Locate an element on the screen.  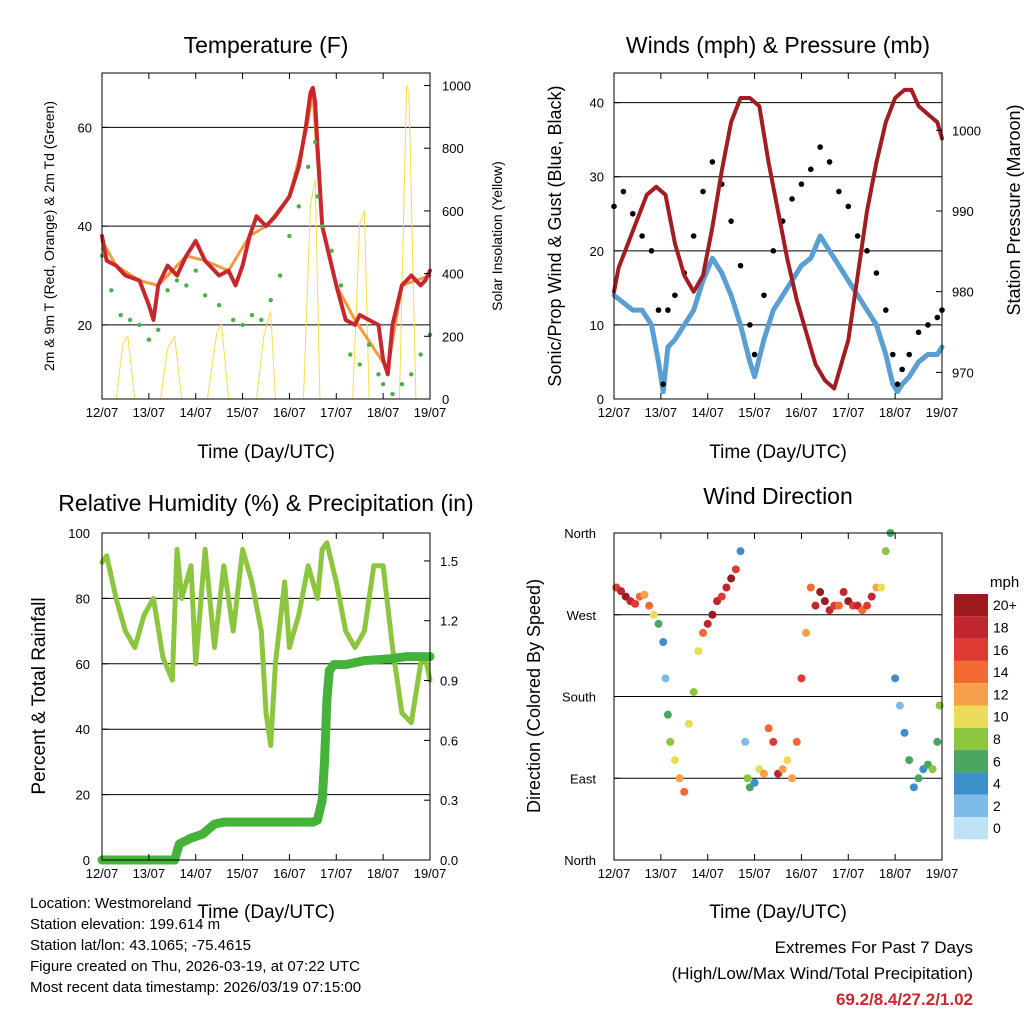
legend-label: 2 is located at coordinates (997, 806).